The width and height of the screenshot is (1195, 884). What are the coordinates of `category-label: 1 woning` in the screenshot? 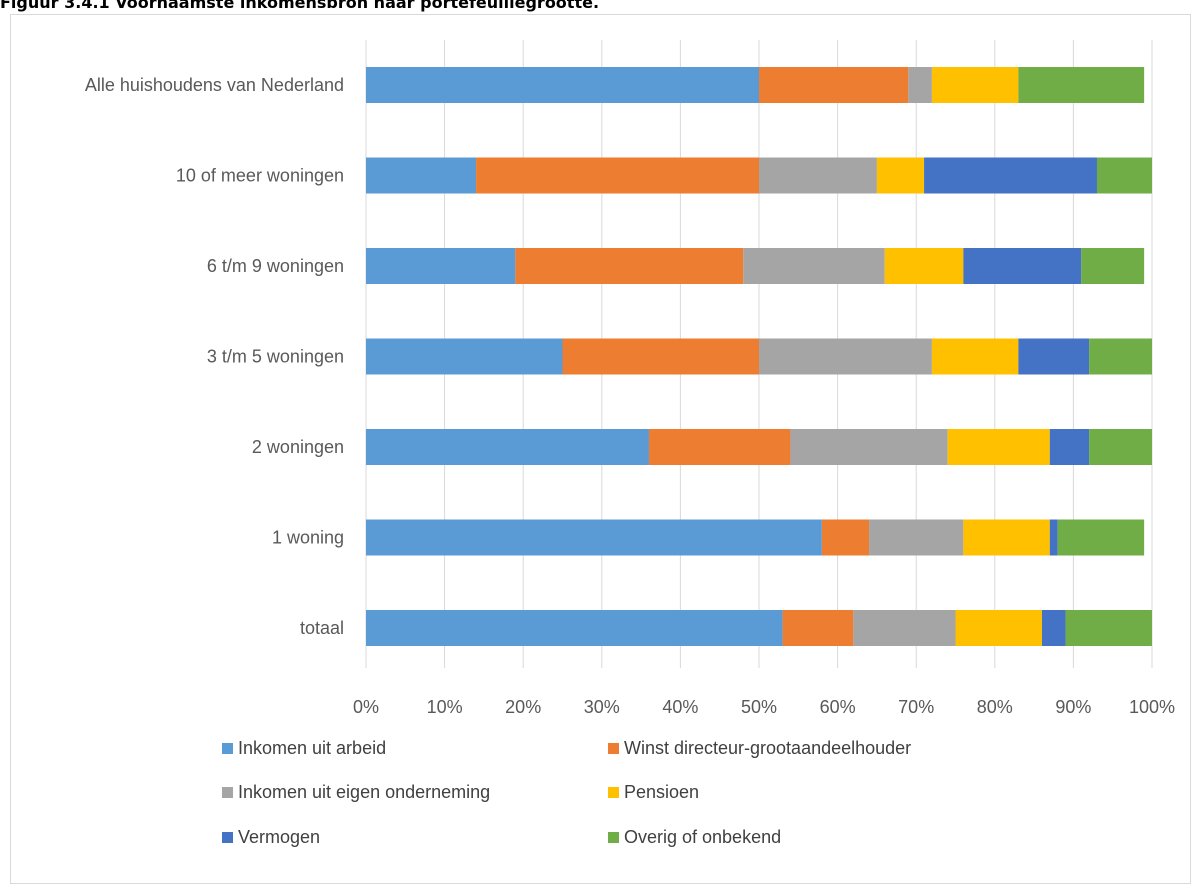 It's located at (308, 538).